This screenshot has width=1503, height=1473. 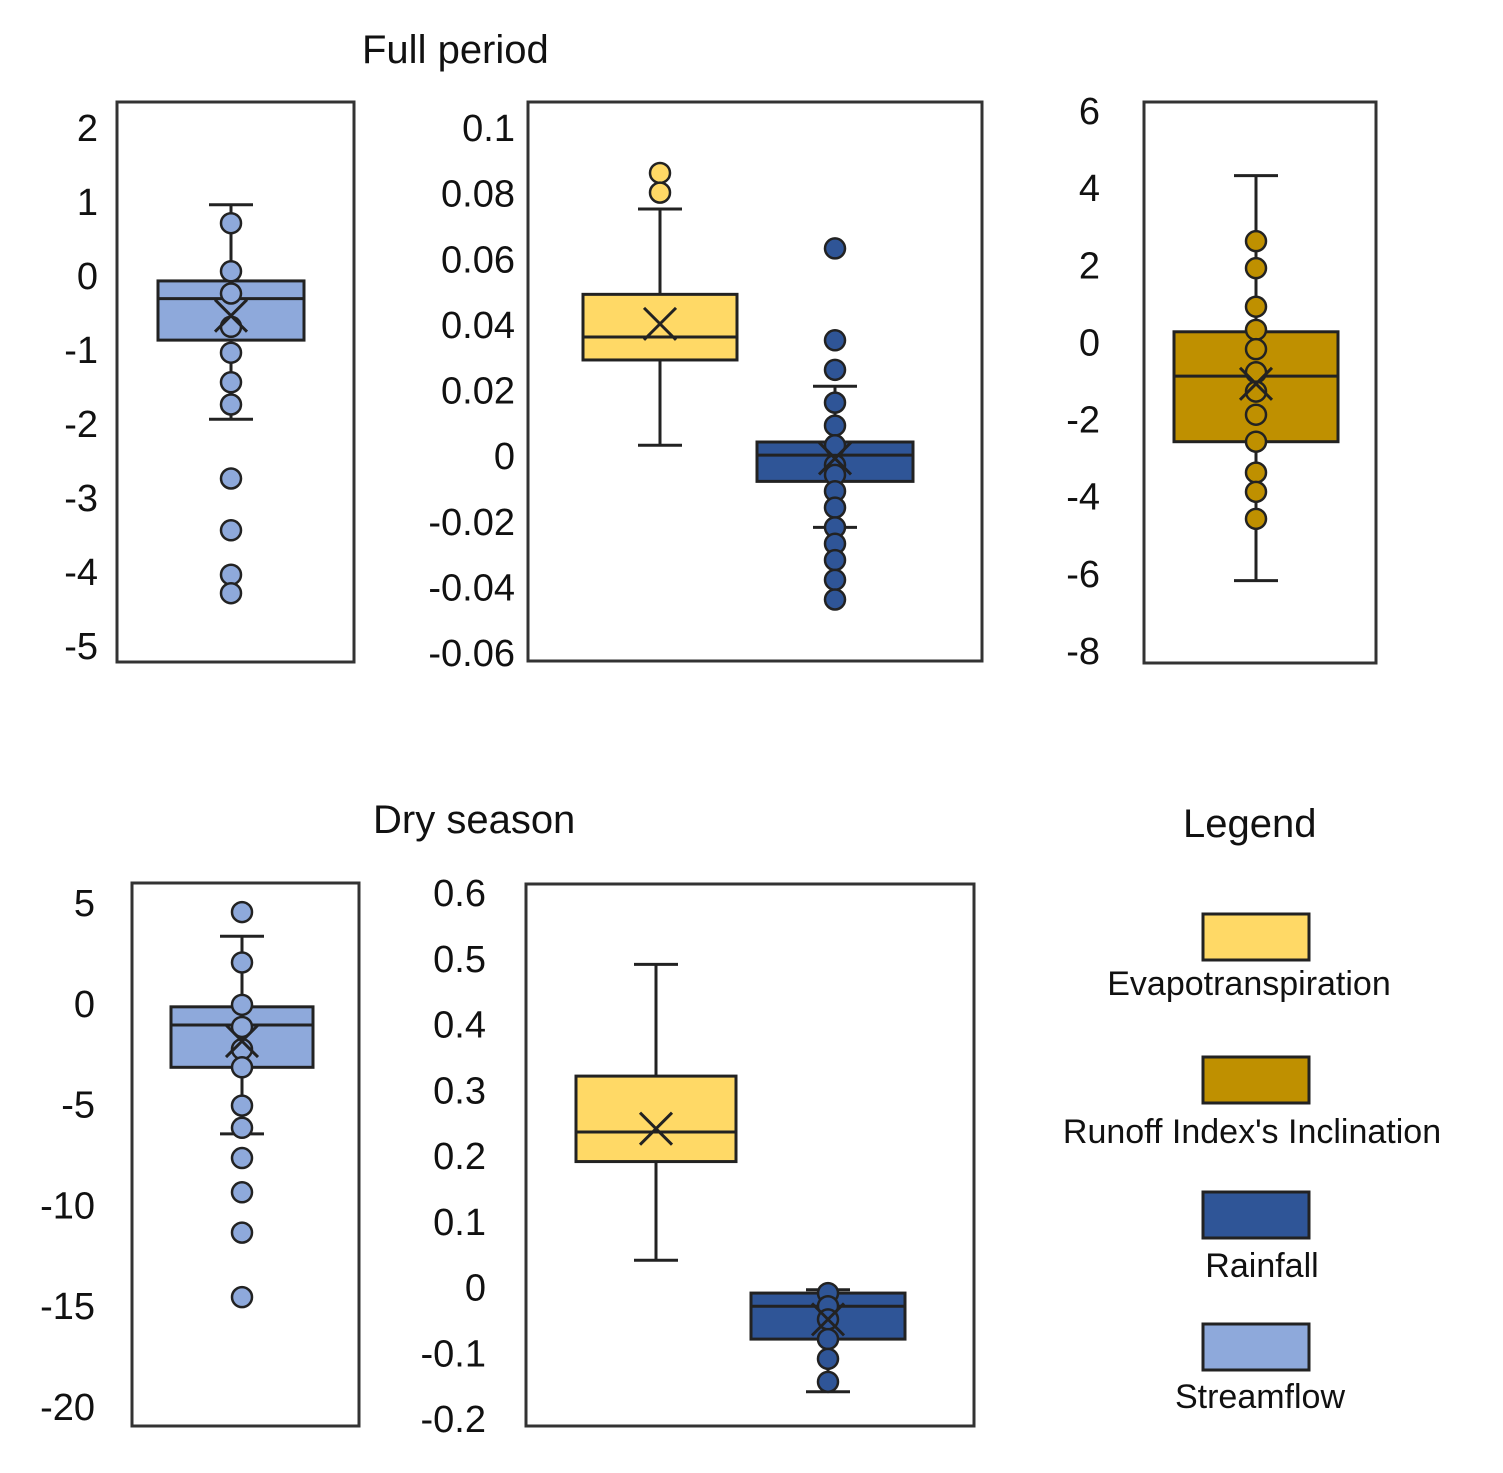 What do you see at coordinates (474, 820) in the screenshot?
I see `dry-season-title: Dry season` at bounding box center [474, 820].